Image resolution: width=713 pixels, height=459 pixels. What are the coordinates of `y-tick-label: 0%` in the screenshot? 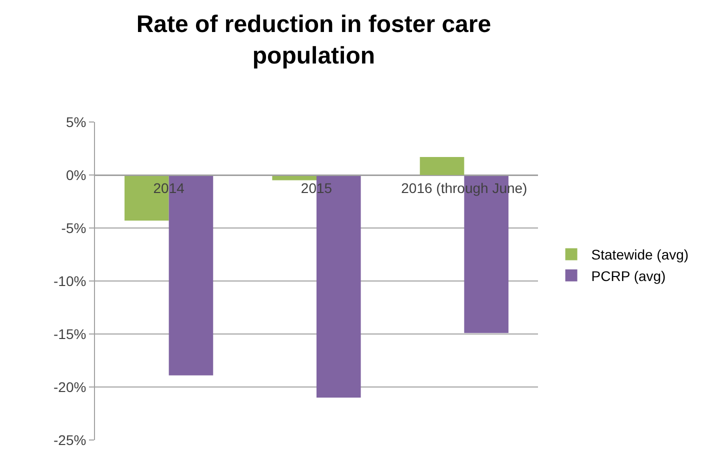 It's located at (76, 174).